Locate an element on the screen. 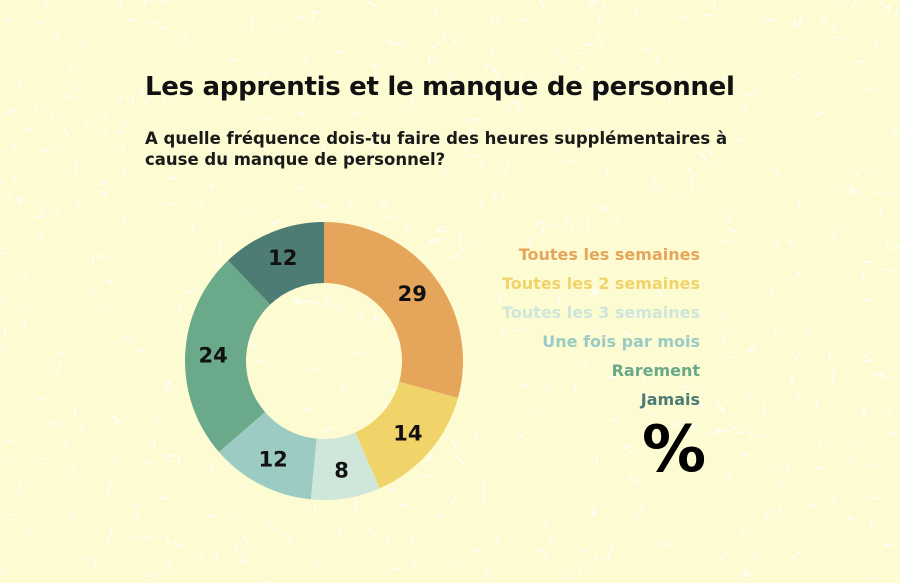  slice-value-label: 8 is located at coordinates (341, 471).